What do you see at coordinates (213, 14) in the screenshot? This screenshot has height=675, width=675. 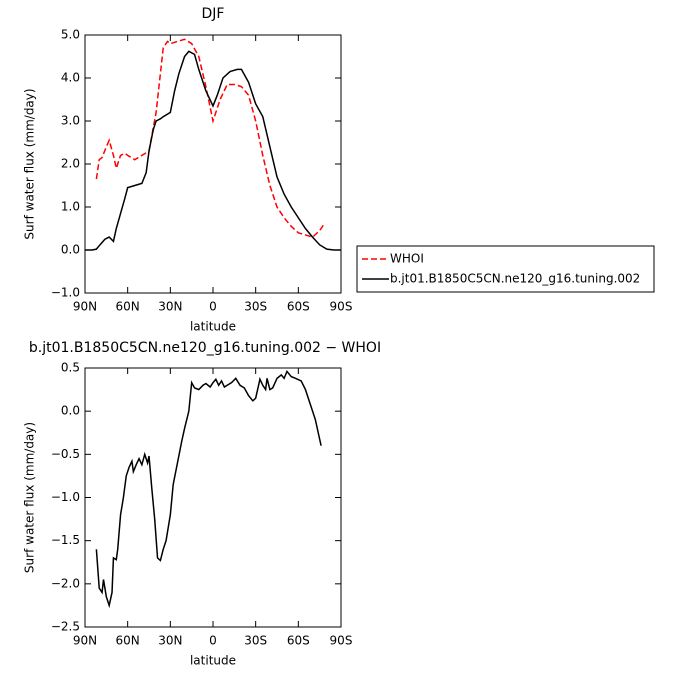 I see `chart-title: DJF` at bounding box center [213, 14].